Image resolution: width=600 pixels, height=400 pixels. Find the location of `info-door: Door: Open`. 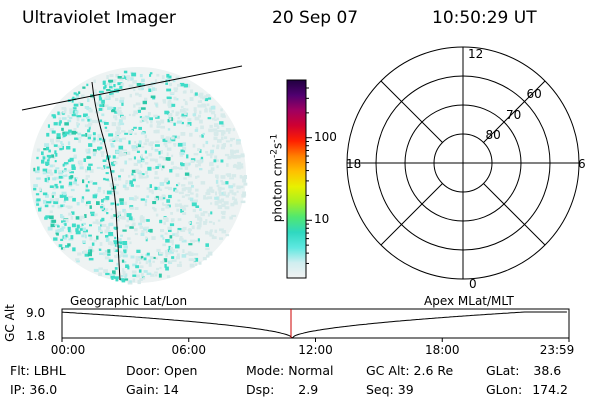

info-door: Door: Open is located at coordinates (162, 370).